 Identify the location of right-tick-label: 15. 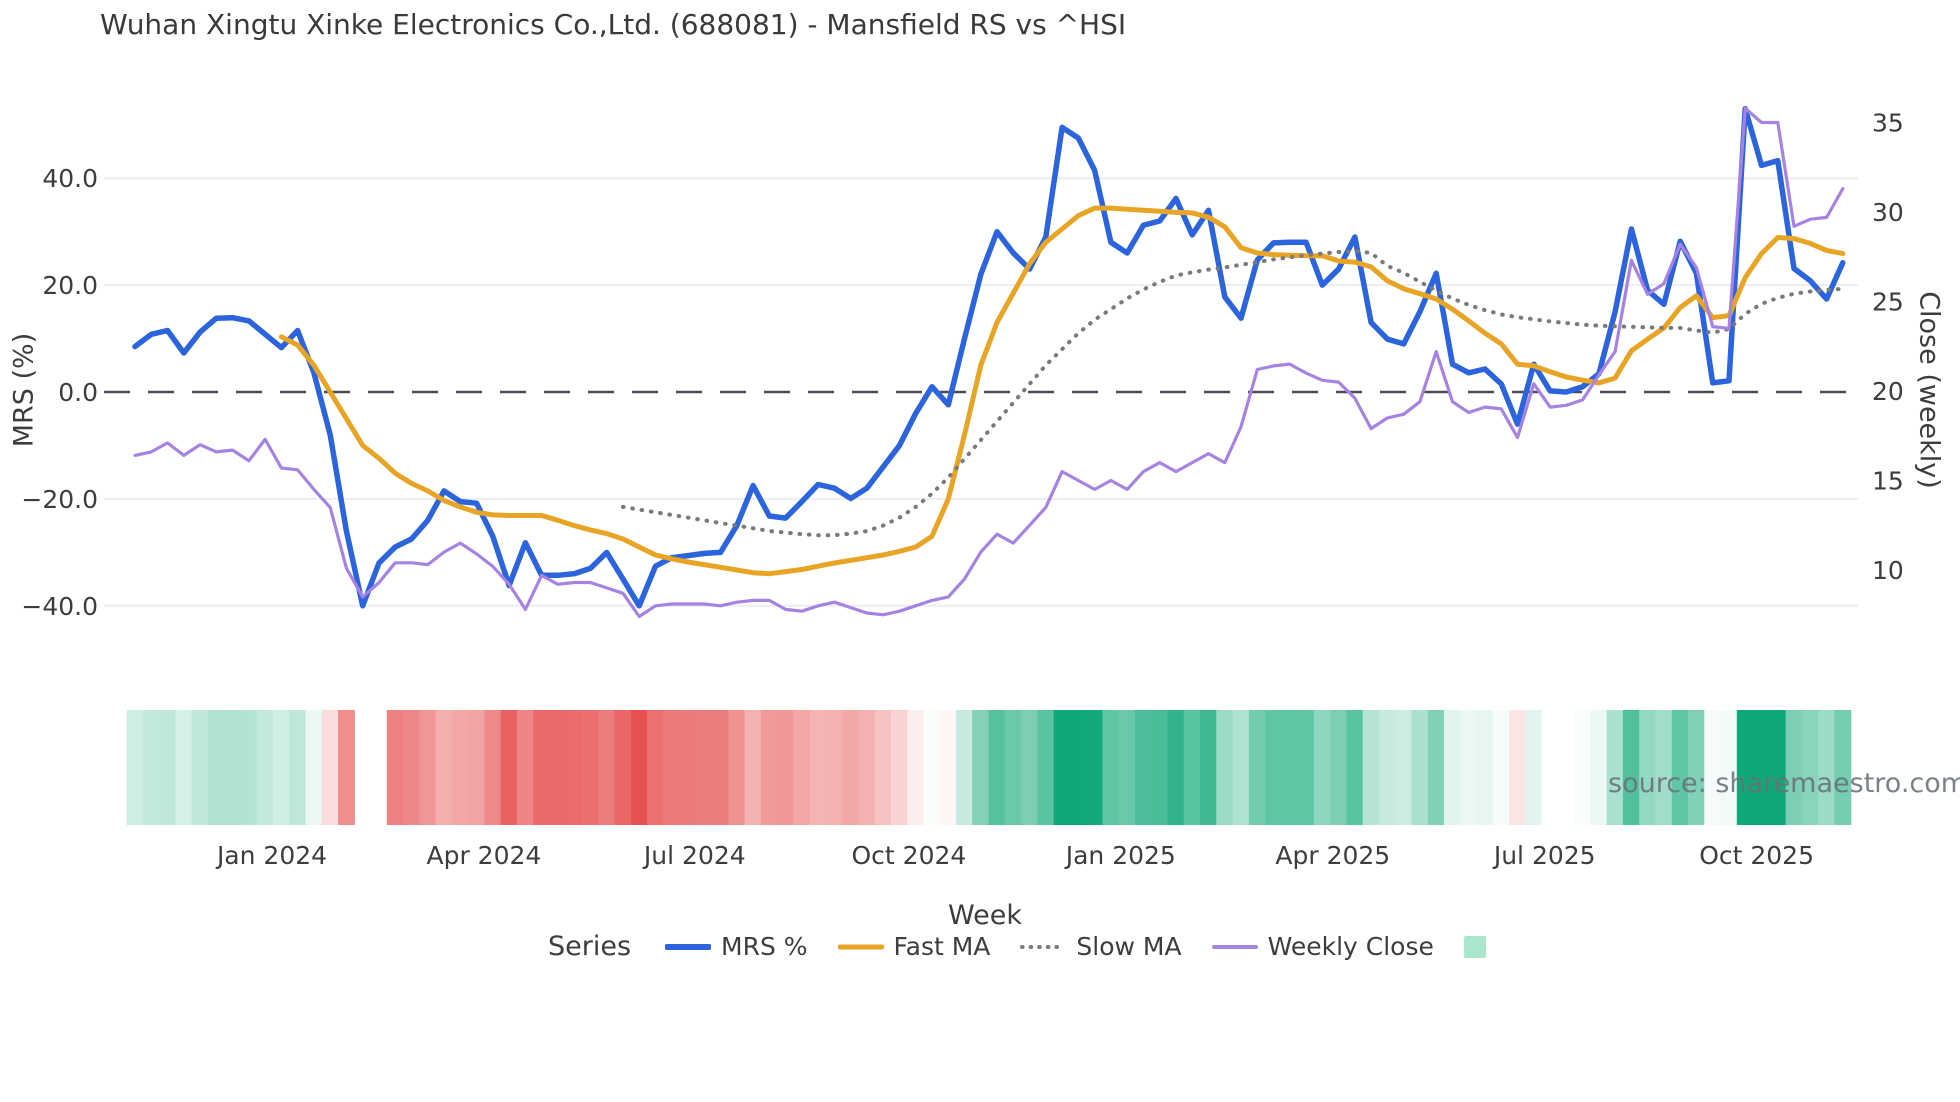
(1888, 481).